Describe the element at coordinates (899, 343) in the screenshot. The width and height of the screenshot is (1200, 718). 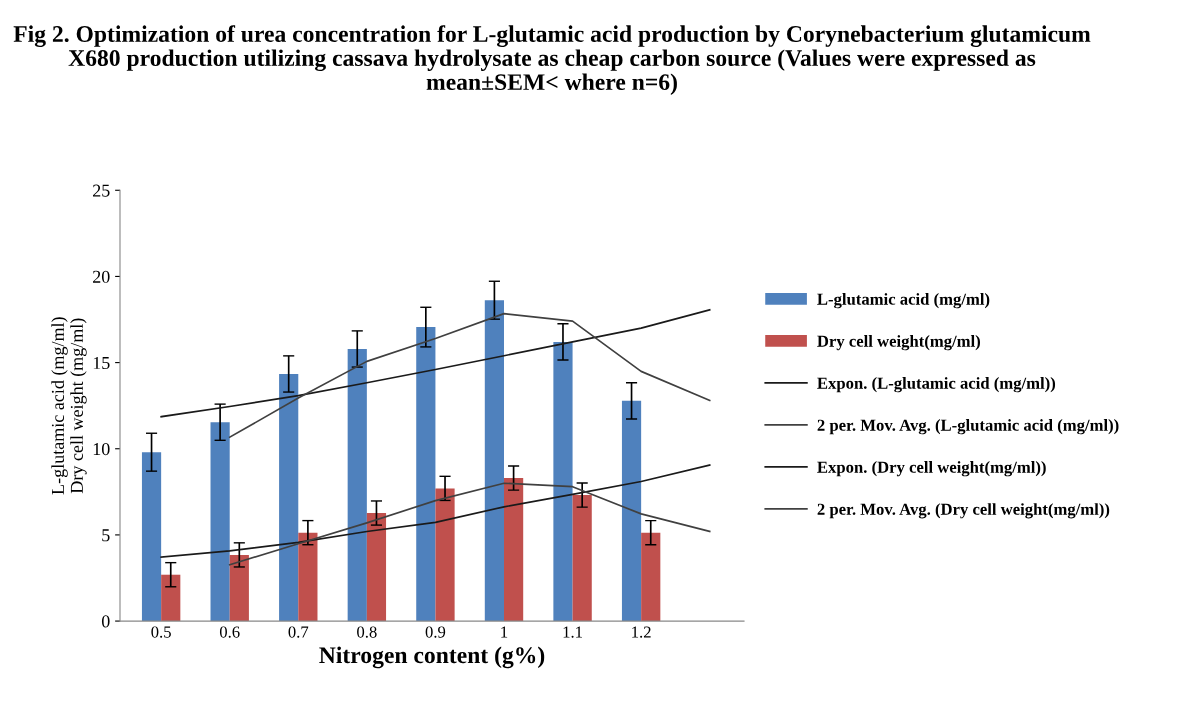
I see `legend-label: Dry cell weight(mg/ml)` at that location.